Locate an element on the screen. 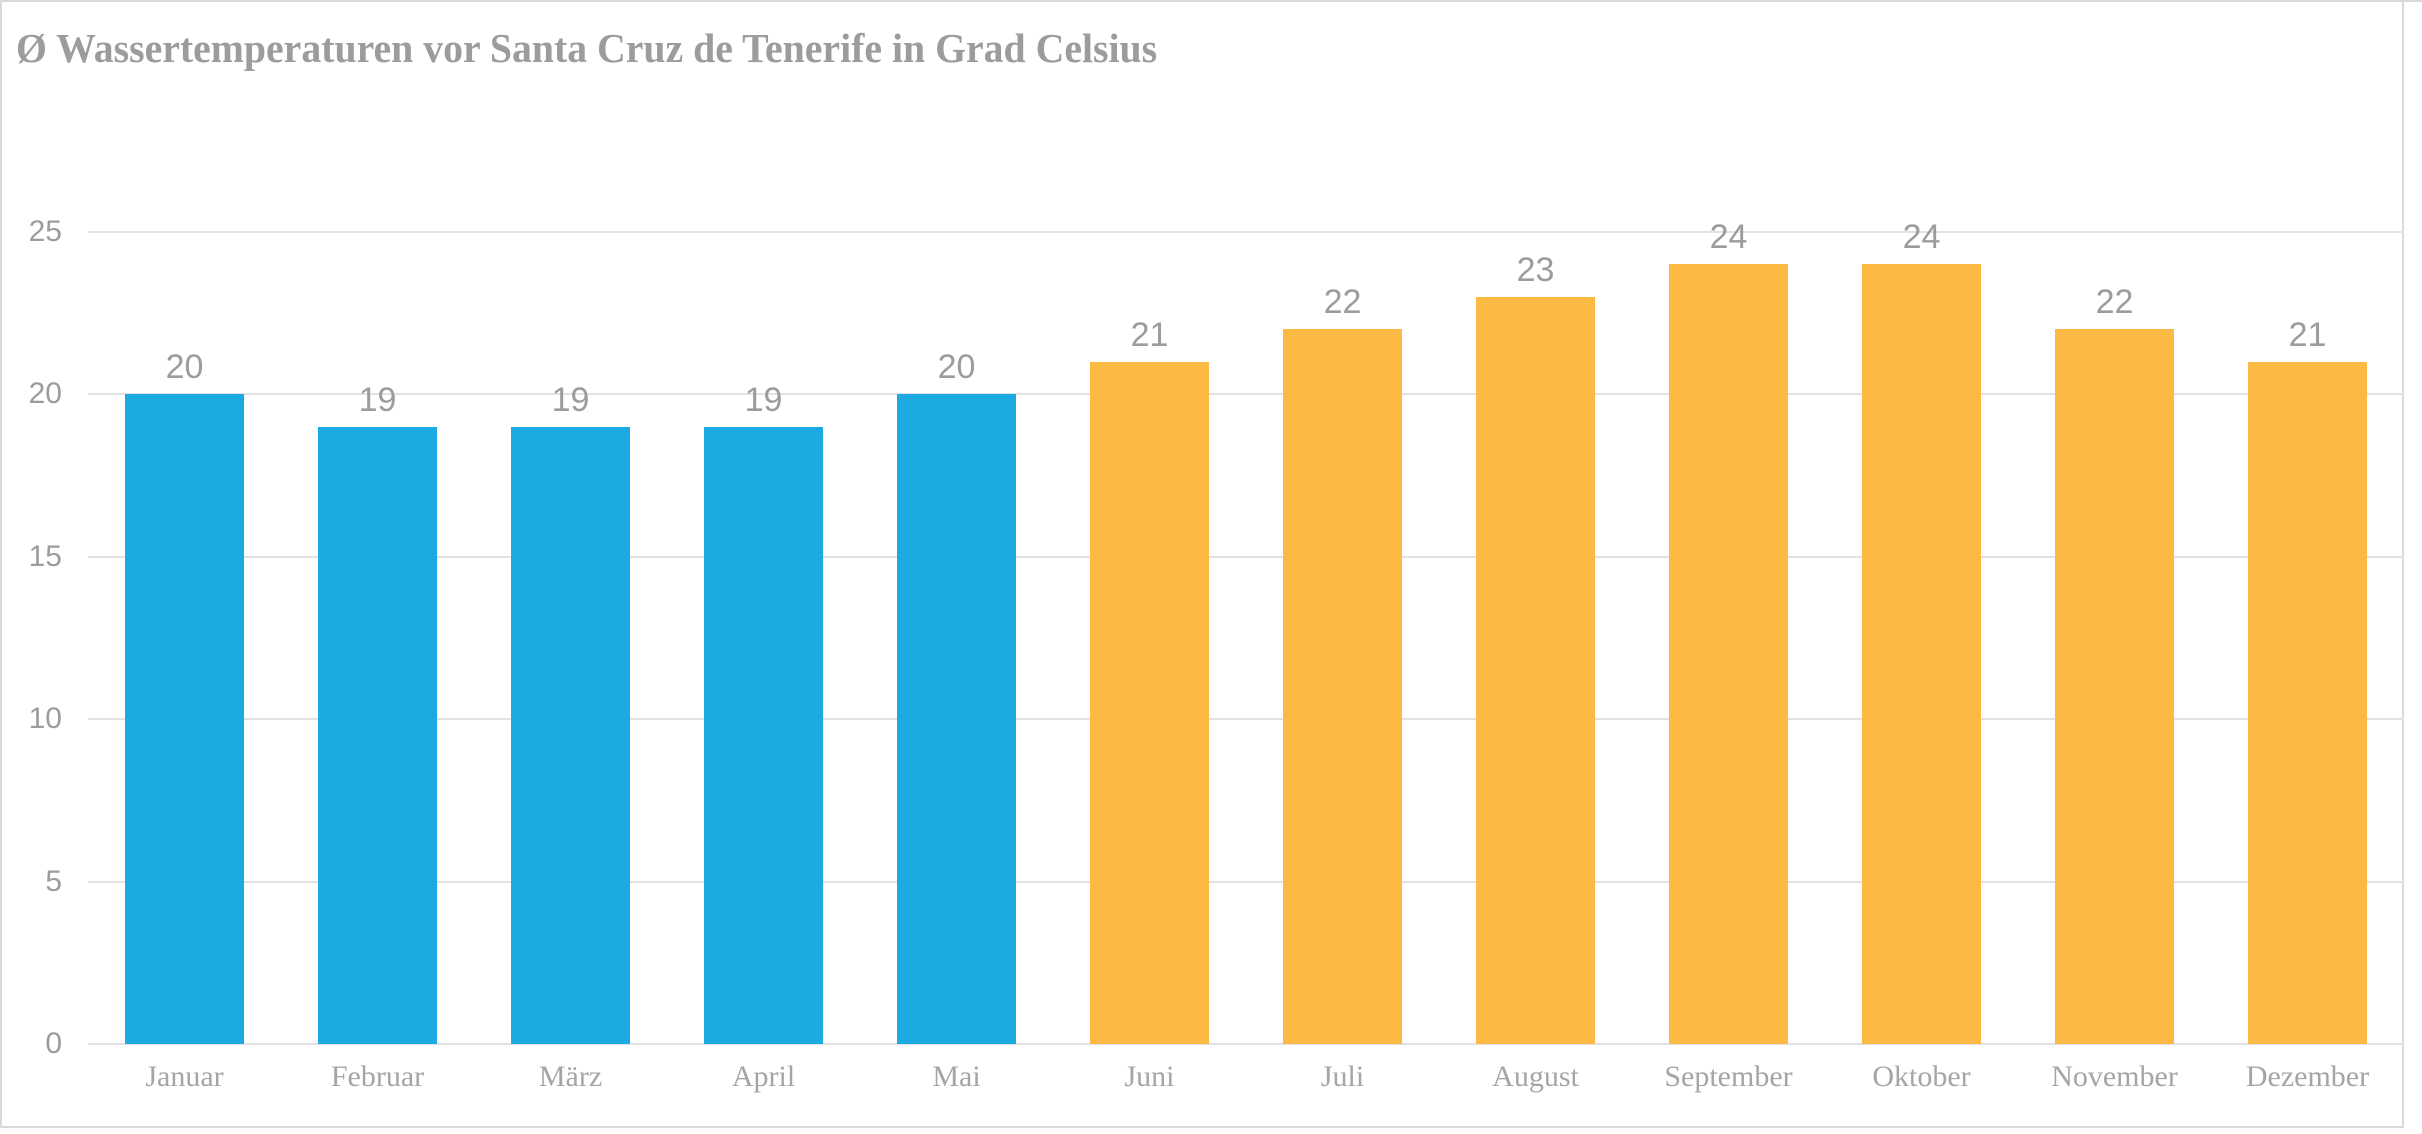  bar-value-label-februar: 19 is located at coordinates (377, 399).